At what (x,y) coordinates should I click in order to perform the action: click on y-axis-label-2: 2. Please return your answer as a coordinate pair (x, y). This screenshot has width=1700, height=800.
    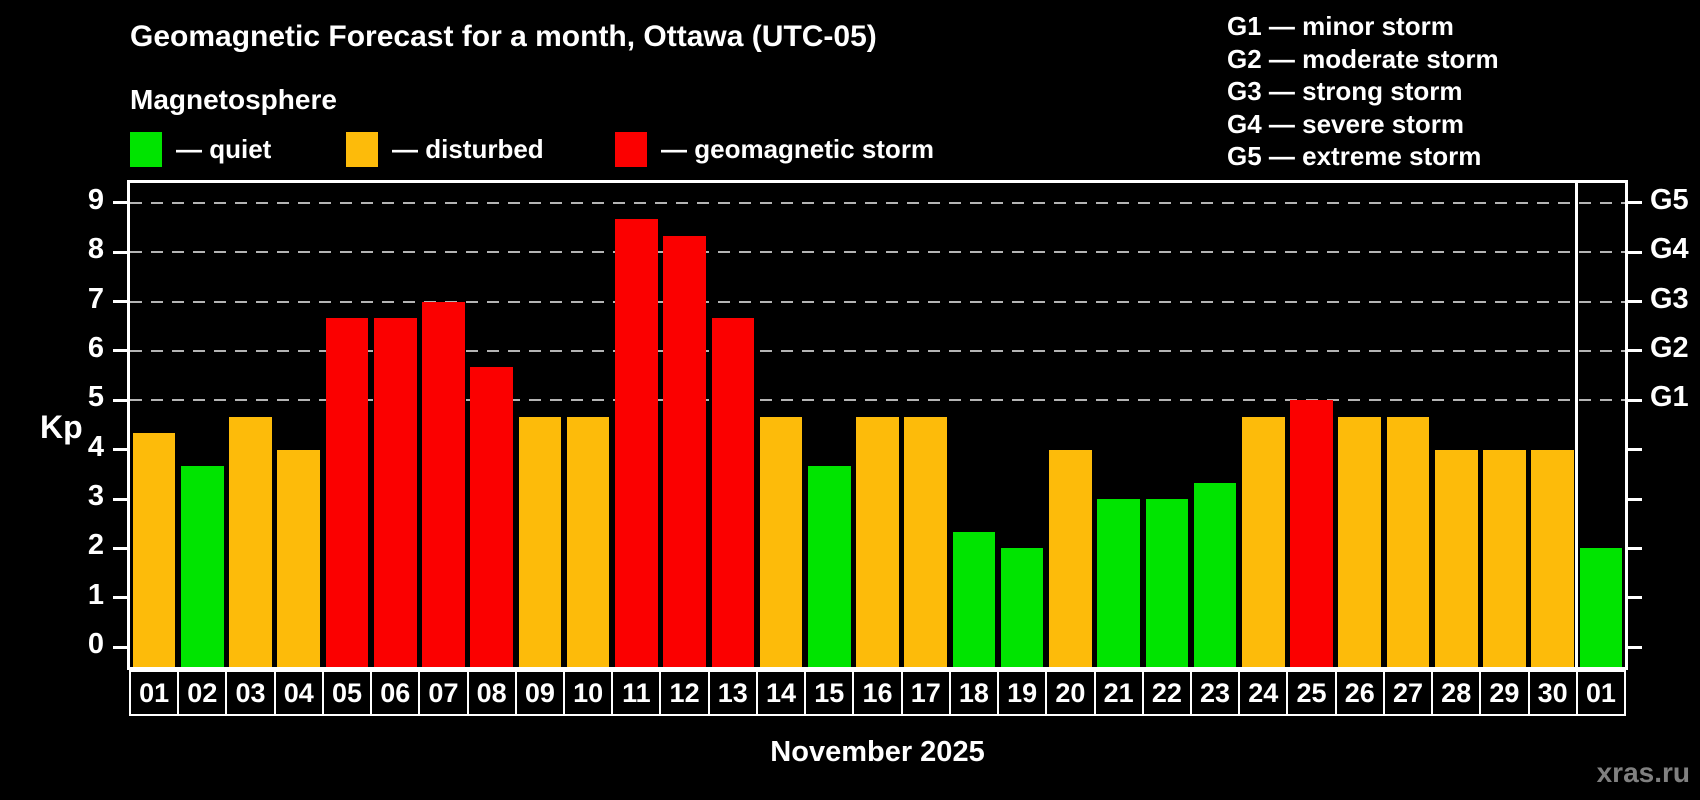
    Looking at the image, I should click on (95, 545).